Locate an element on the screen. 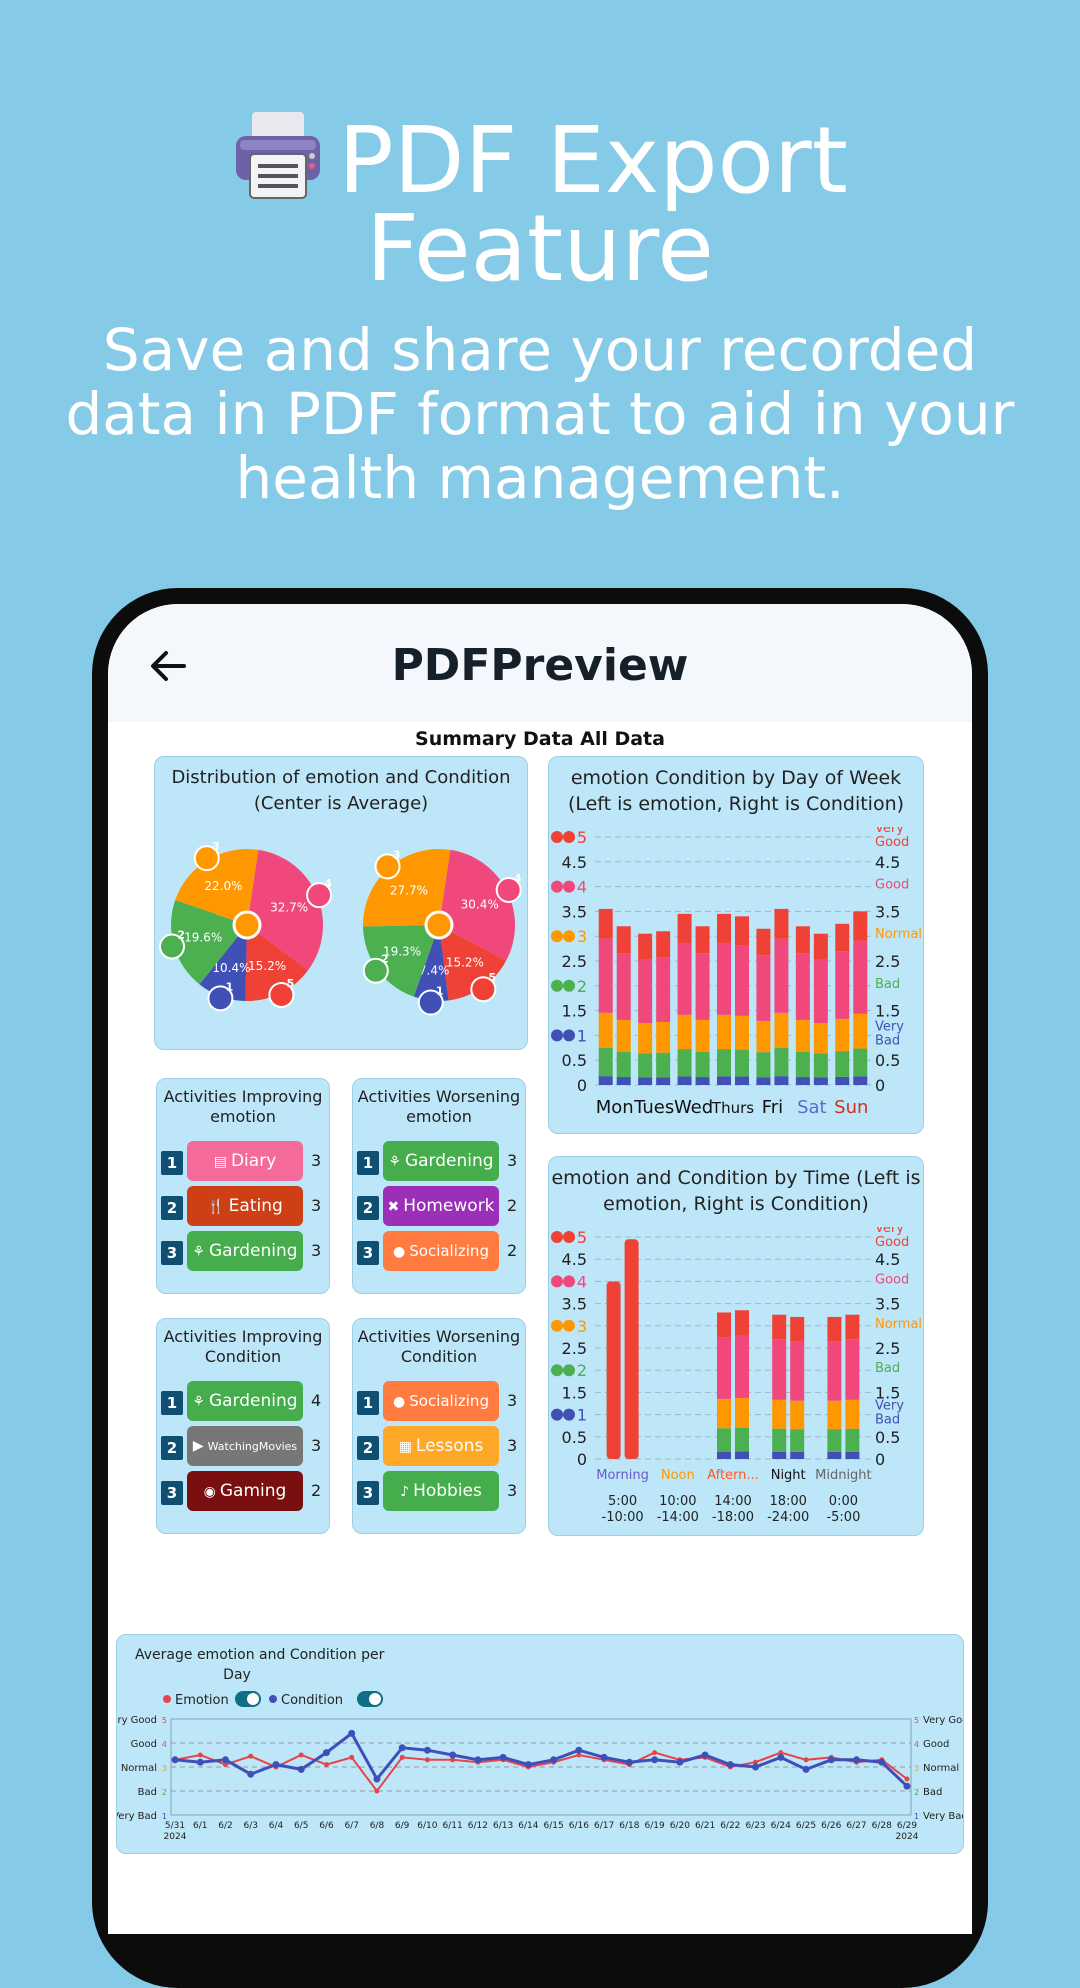  x-tick-label: Fri is located at coordinates (772, 1107).